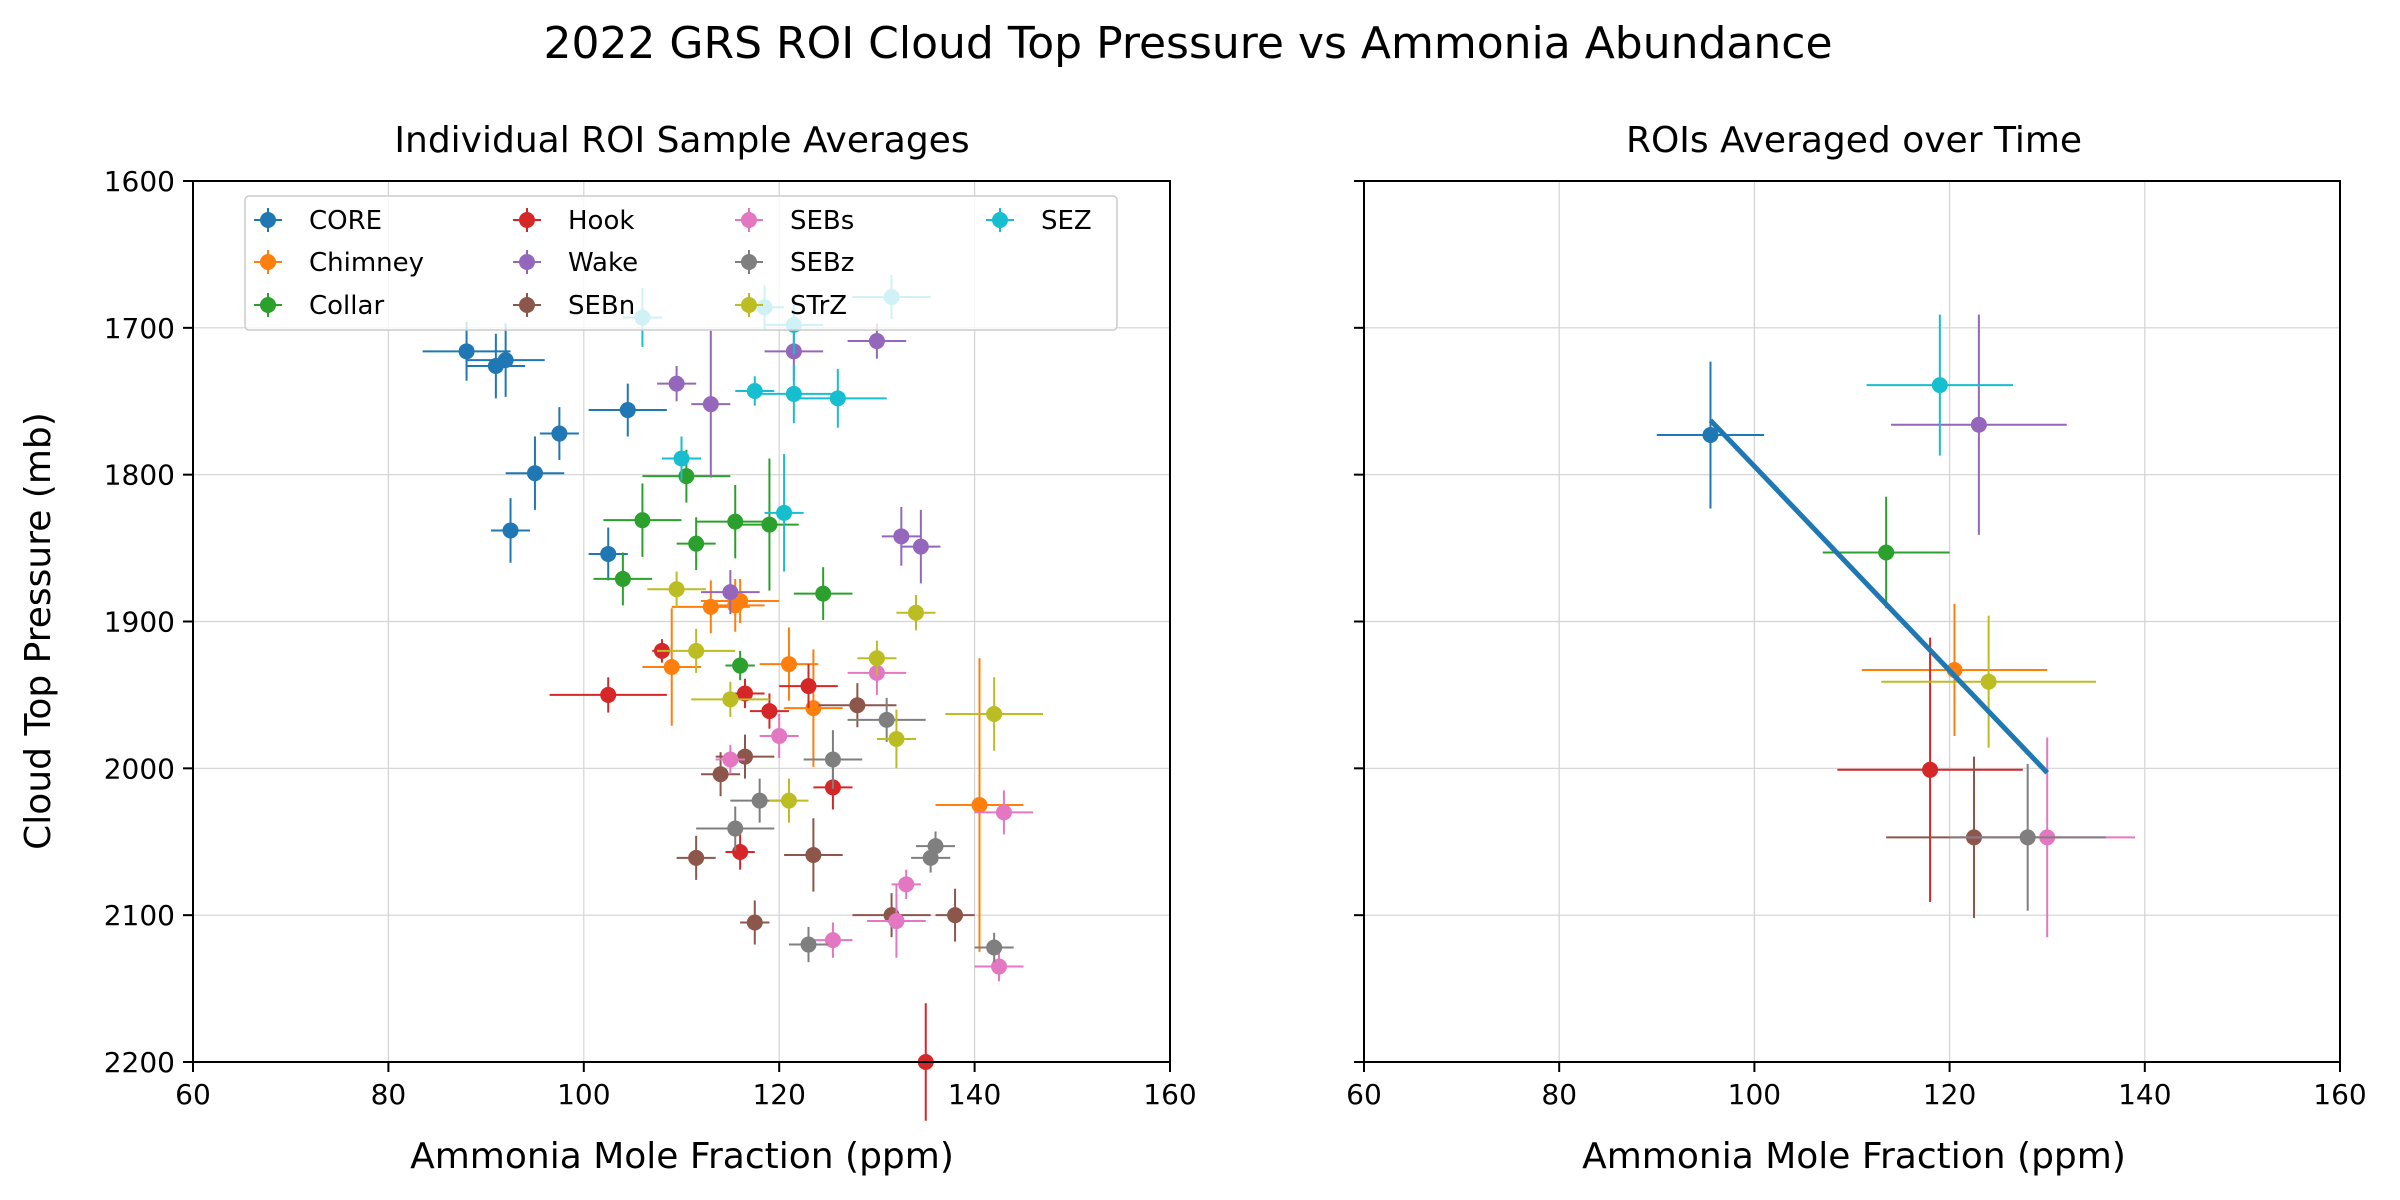 The image size is (2400, 1200). I want to click on left-point-hook, so click(740, 852).